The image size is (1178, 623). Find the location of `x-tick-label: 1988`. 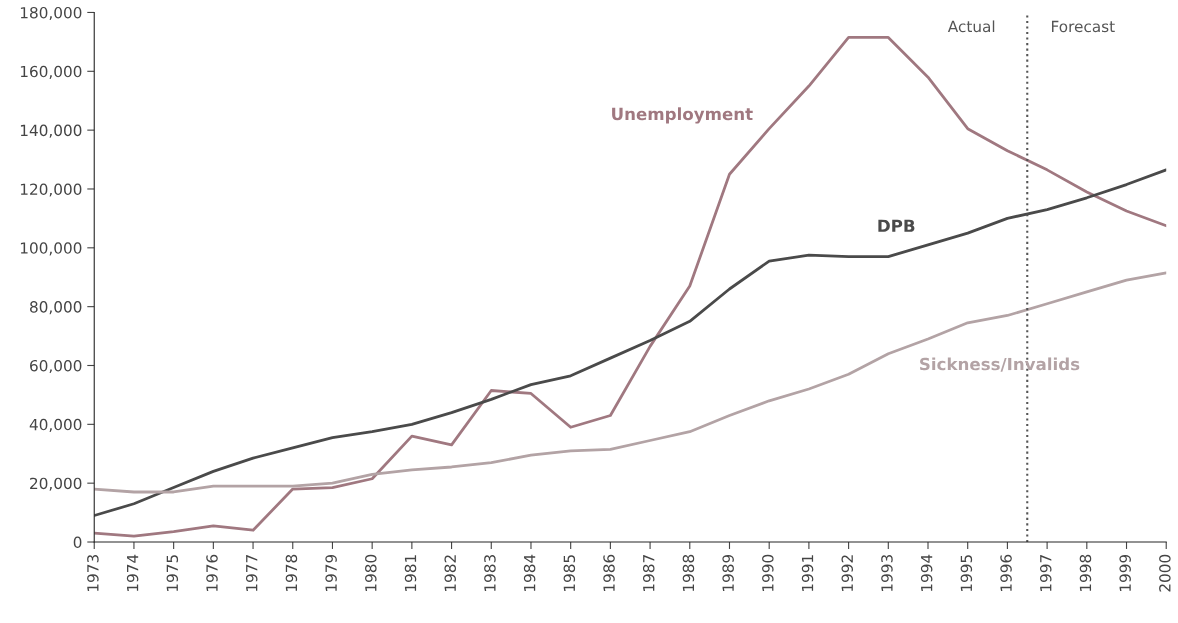

x-tick-label: 1988 is located at coordinates (688, 573).